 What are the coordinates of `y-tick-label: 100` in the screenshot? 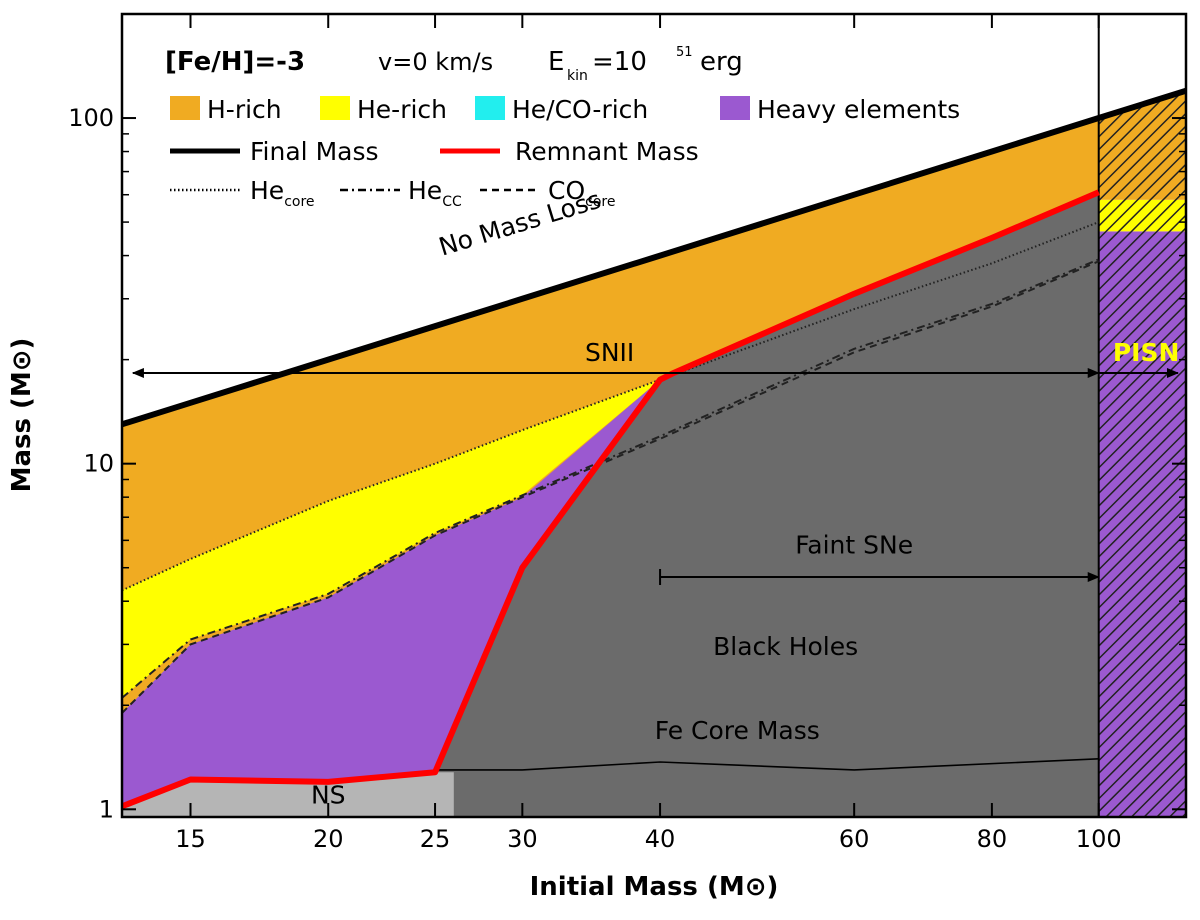 It's located at (91, 118).